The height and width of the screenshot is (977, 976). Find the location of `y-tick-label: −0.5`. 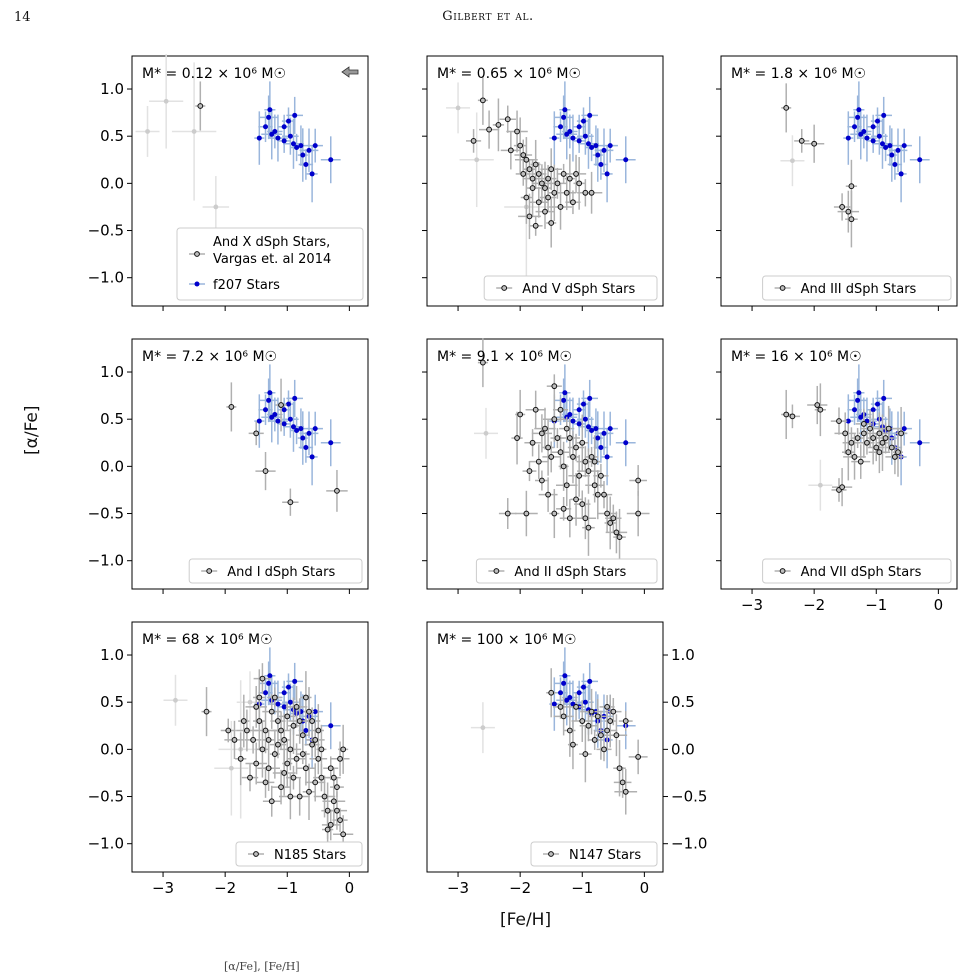

y-tick-label: −0.5 is located at coordinates (106, 231).